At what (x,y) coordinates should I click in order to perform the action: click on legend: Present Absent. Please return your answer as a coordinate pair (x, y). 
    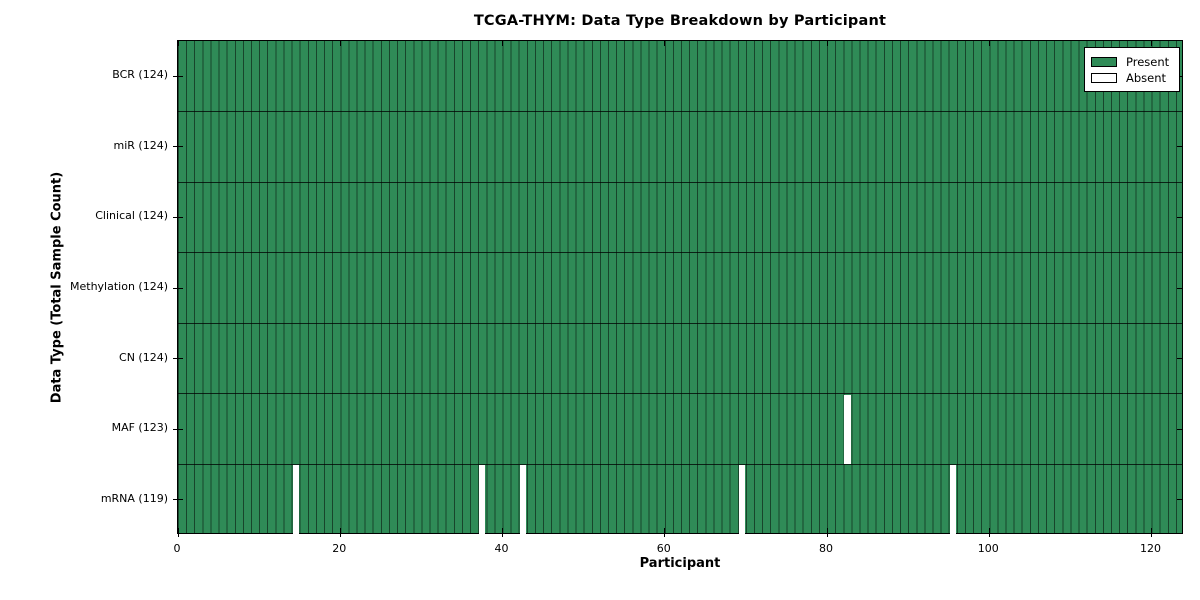
    Looking at the image, I should click on (1132, 69).